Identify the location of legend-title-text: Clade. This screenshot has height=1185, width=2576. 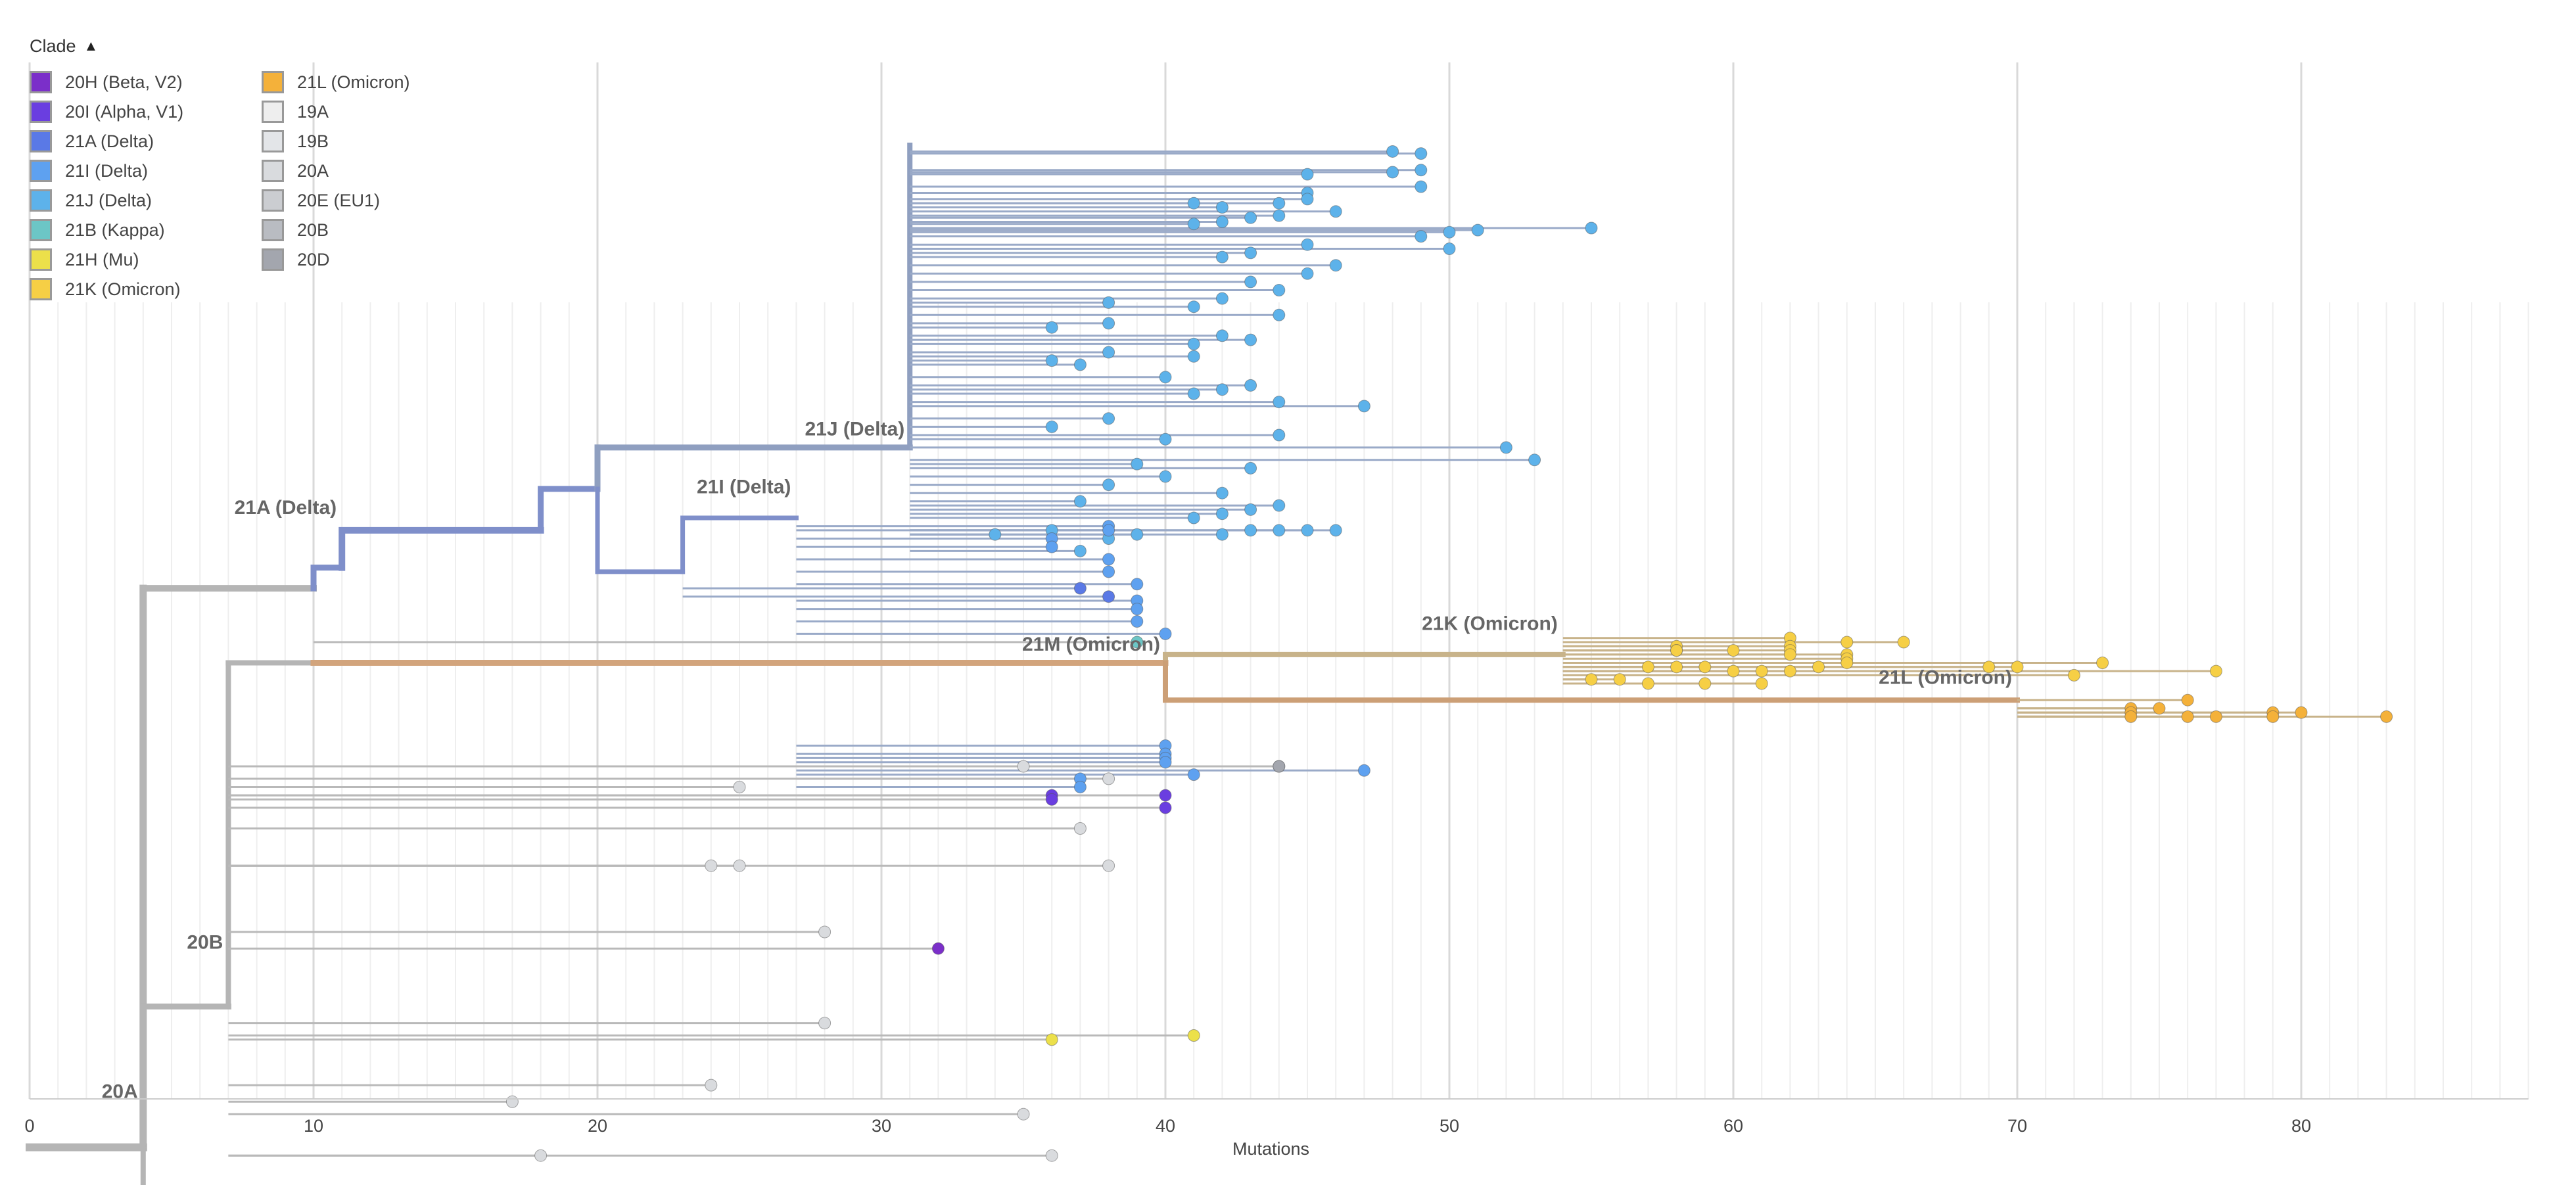
(53, 46).